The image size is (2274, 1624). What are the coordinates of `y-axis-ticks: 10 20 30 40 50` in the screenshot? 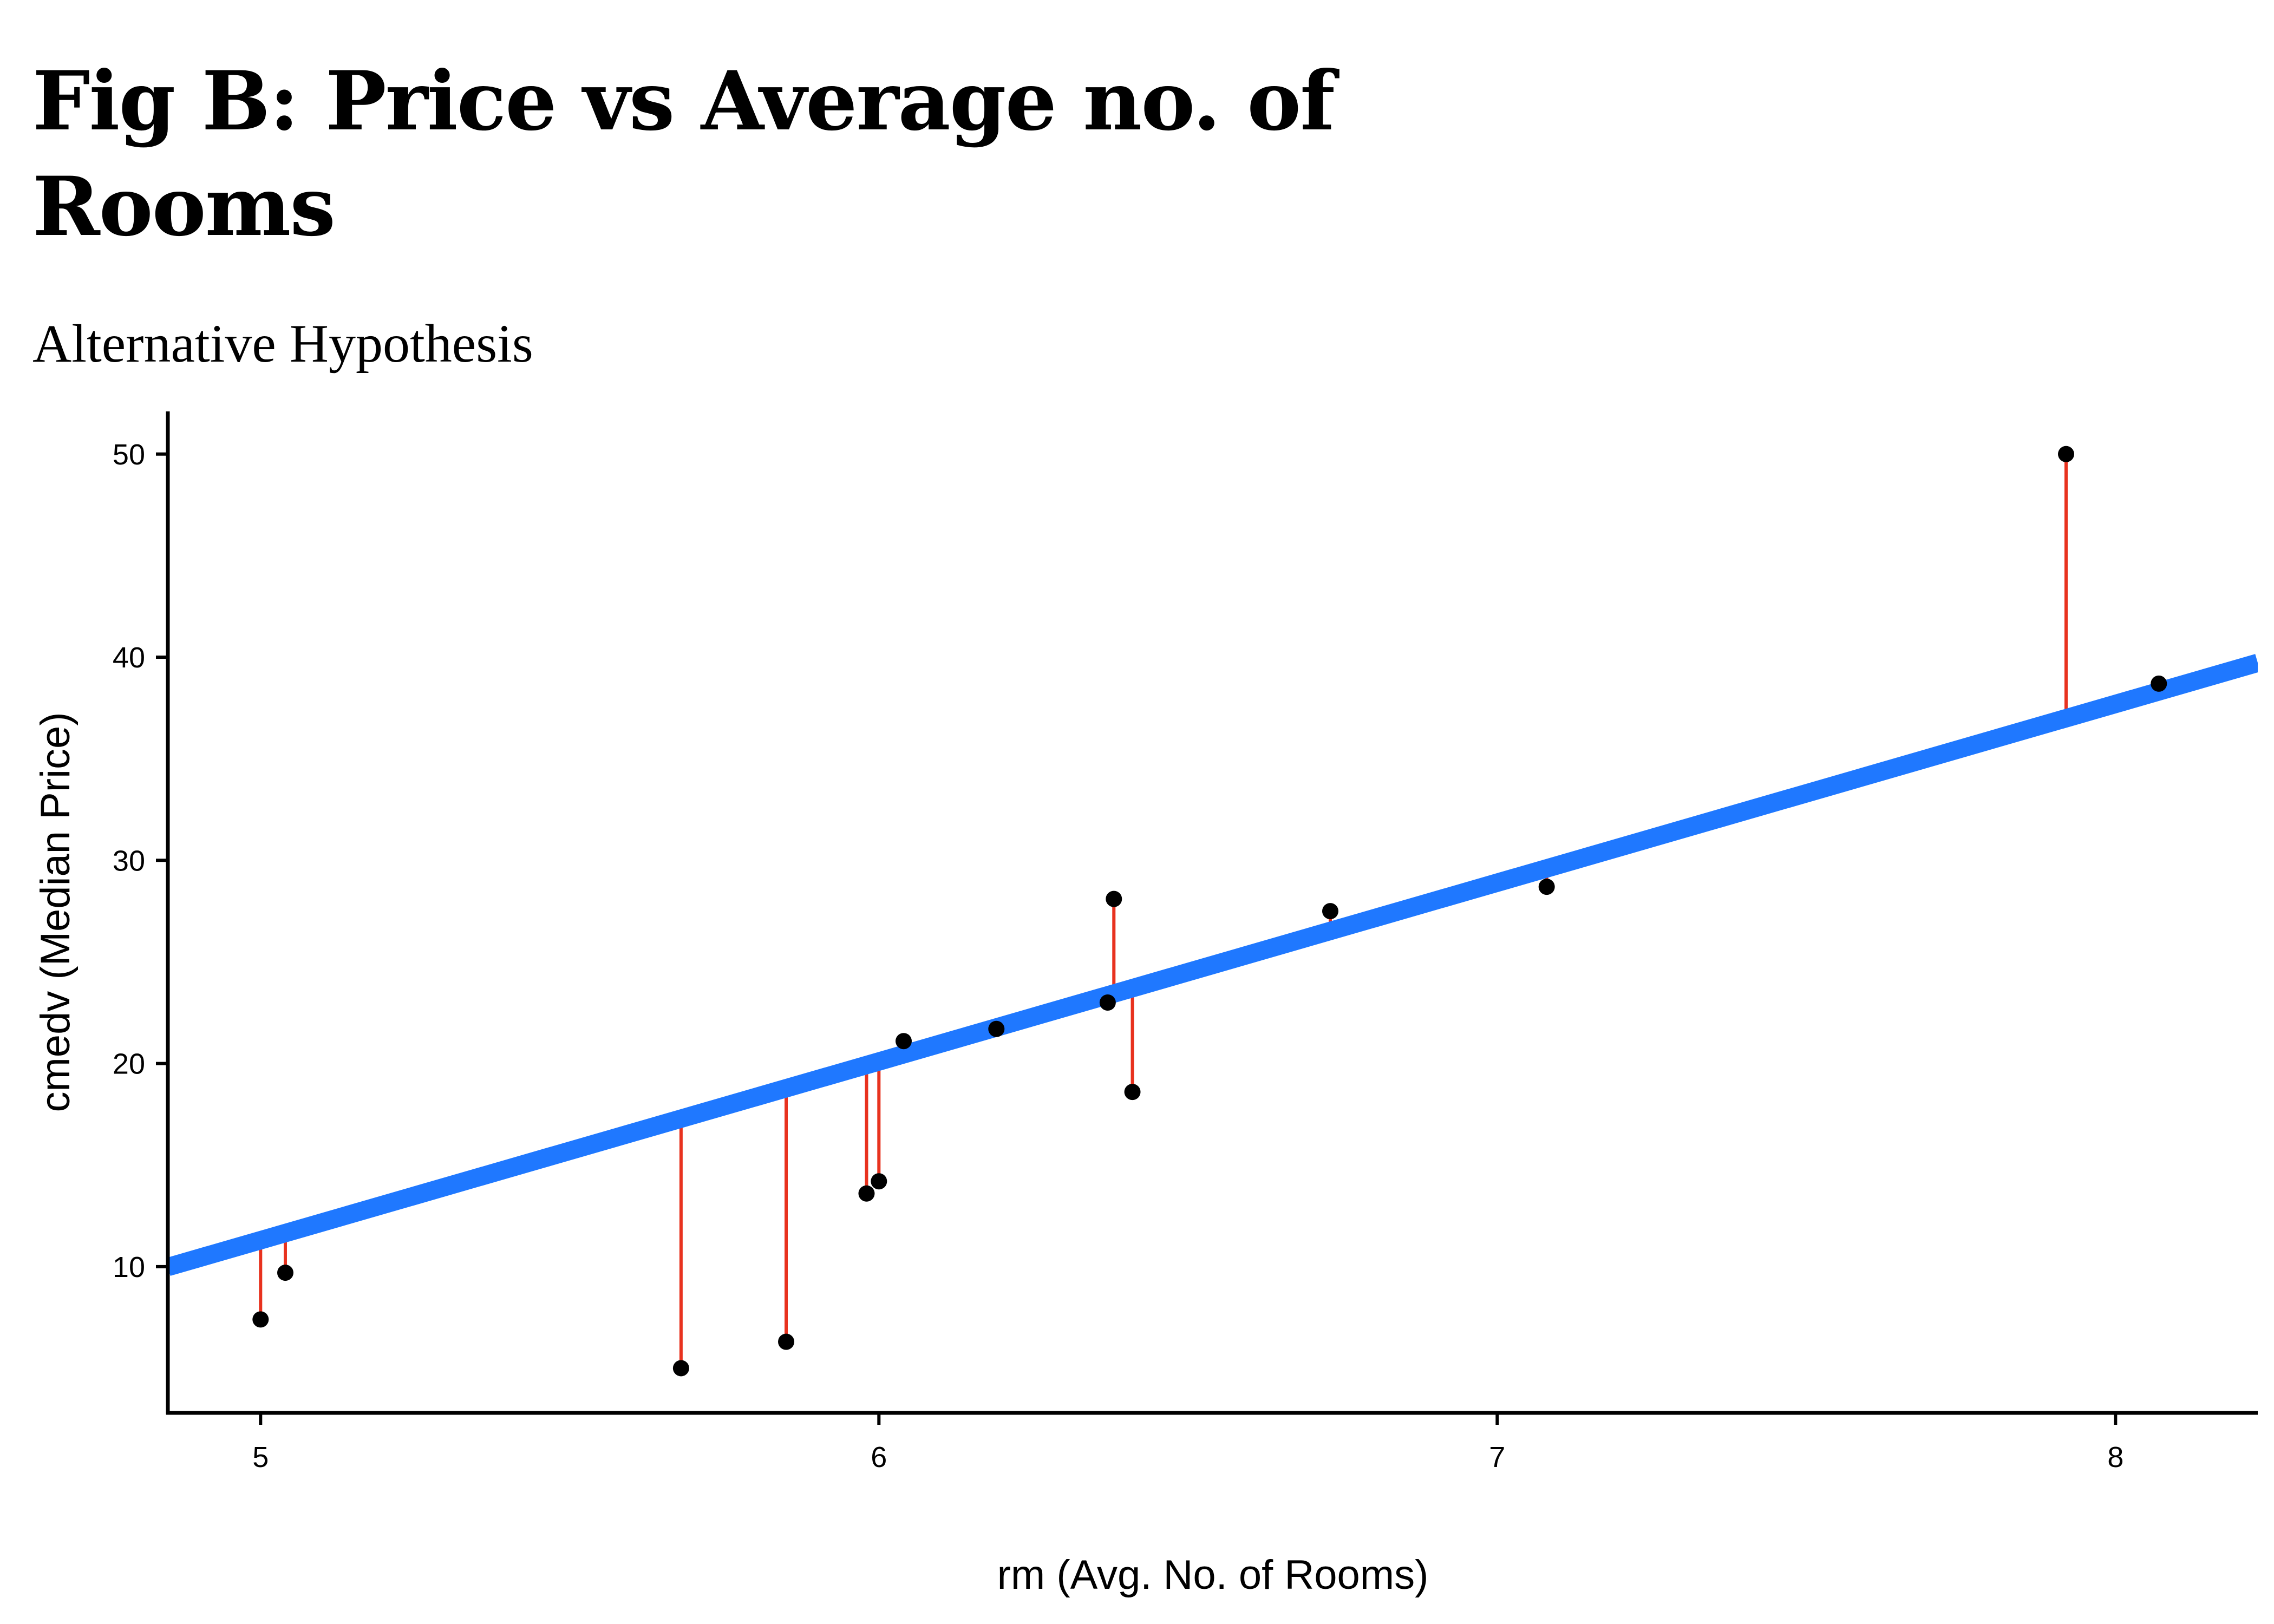 It's located at (140, 861).